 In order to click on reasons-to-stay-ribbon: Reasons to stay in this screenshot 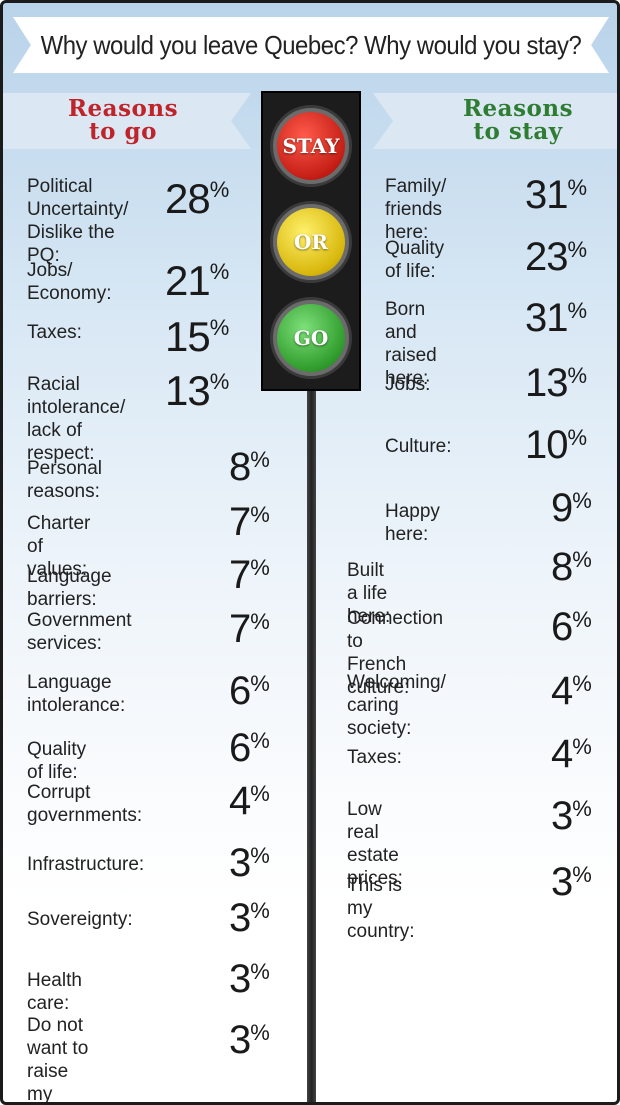, I will do `click(495, 121)`.